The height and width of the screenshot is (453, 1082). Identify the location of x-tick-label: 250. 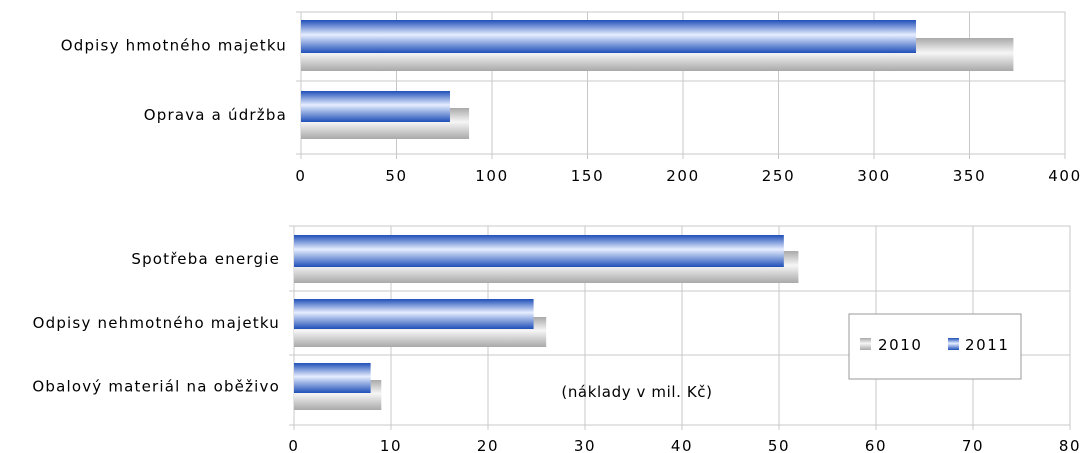
(778, 176).